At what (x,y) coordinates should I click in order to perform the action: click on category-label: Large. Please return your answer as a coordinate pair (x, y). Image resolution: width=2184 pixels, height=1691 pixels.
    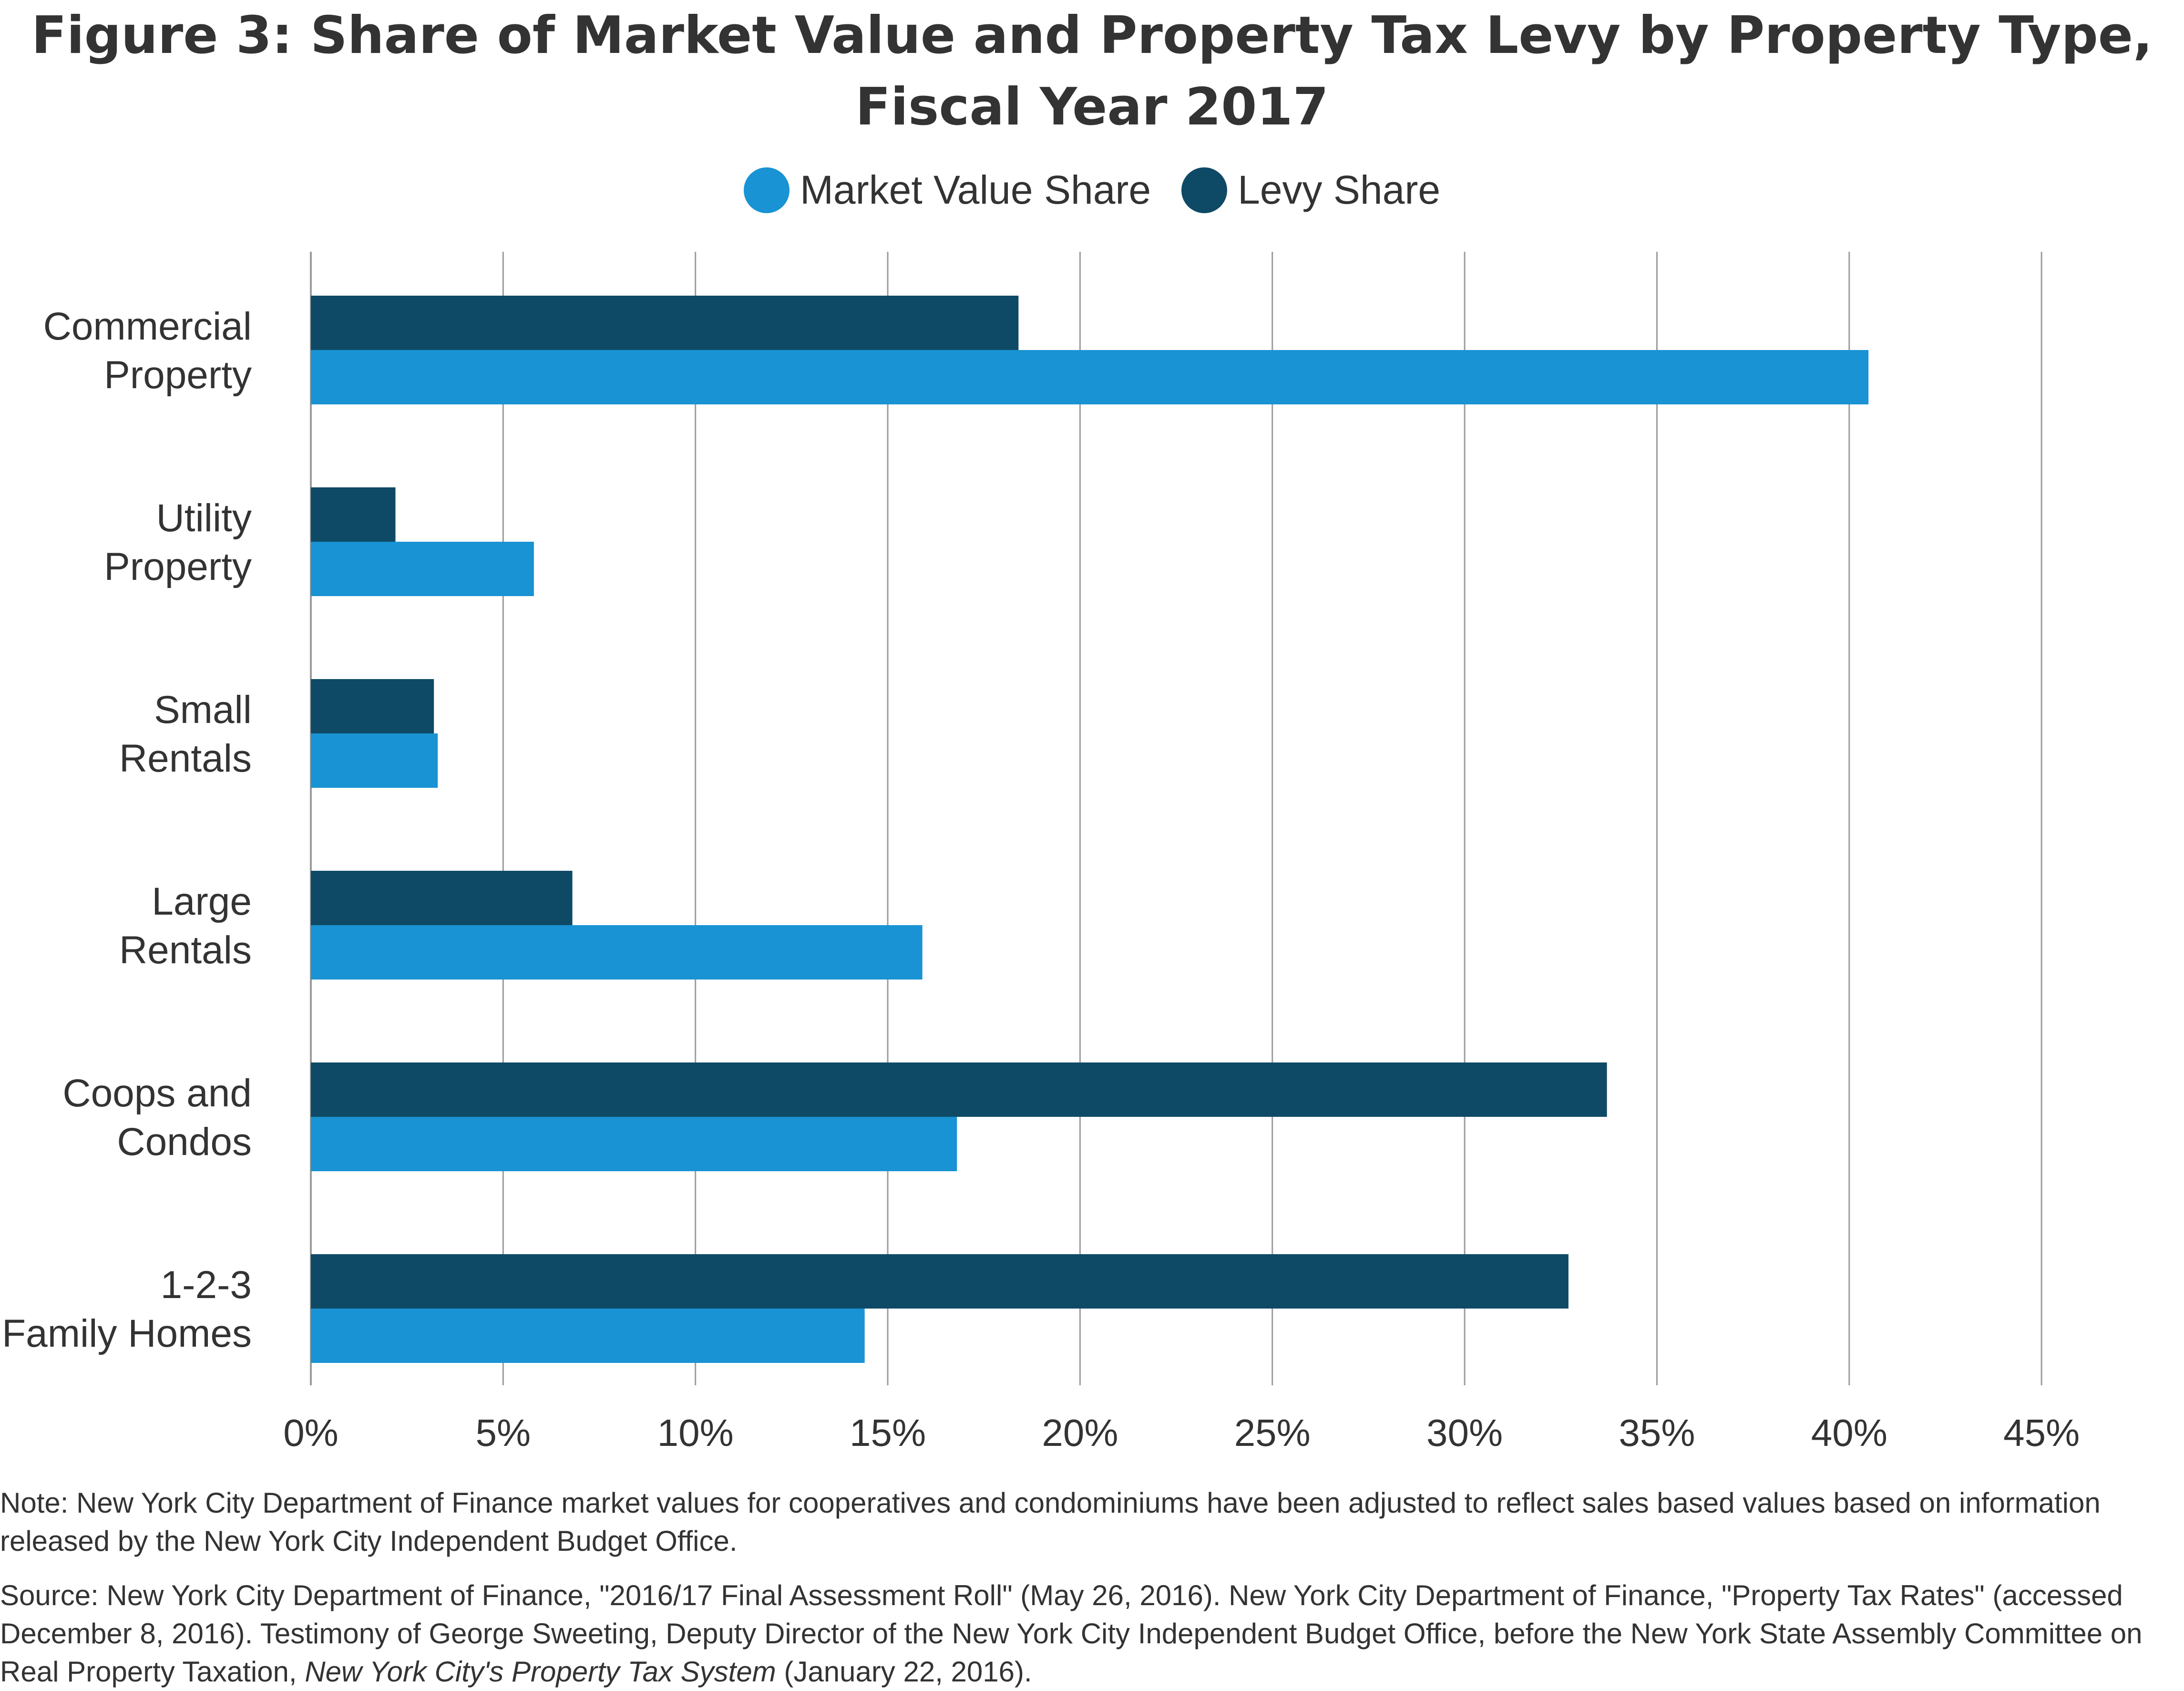
    Looking at the image, I should click on (202, 902).